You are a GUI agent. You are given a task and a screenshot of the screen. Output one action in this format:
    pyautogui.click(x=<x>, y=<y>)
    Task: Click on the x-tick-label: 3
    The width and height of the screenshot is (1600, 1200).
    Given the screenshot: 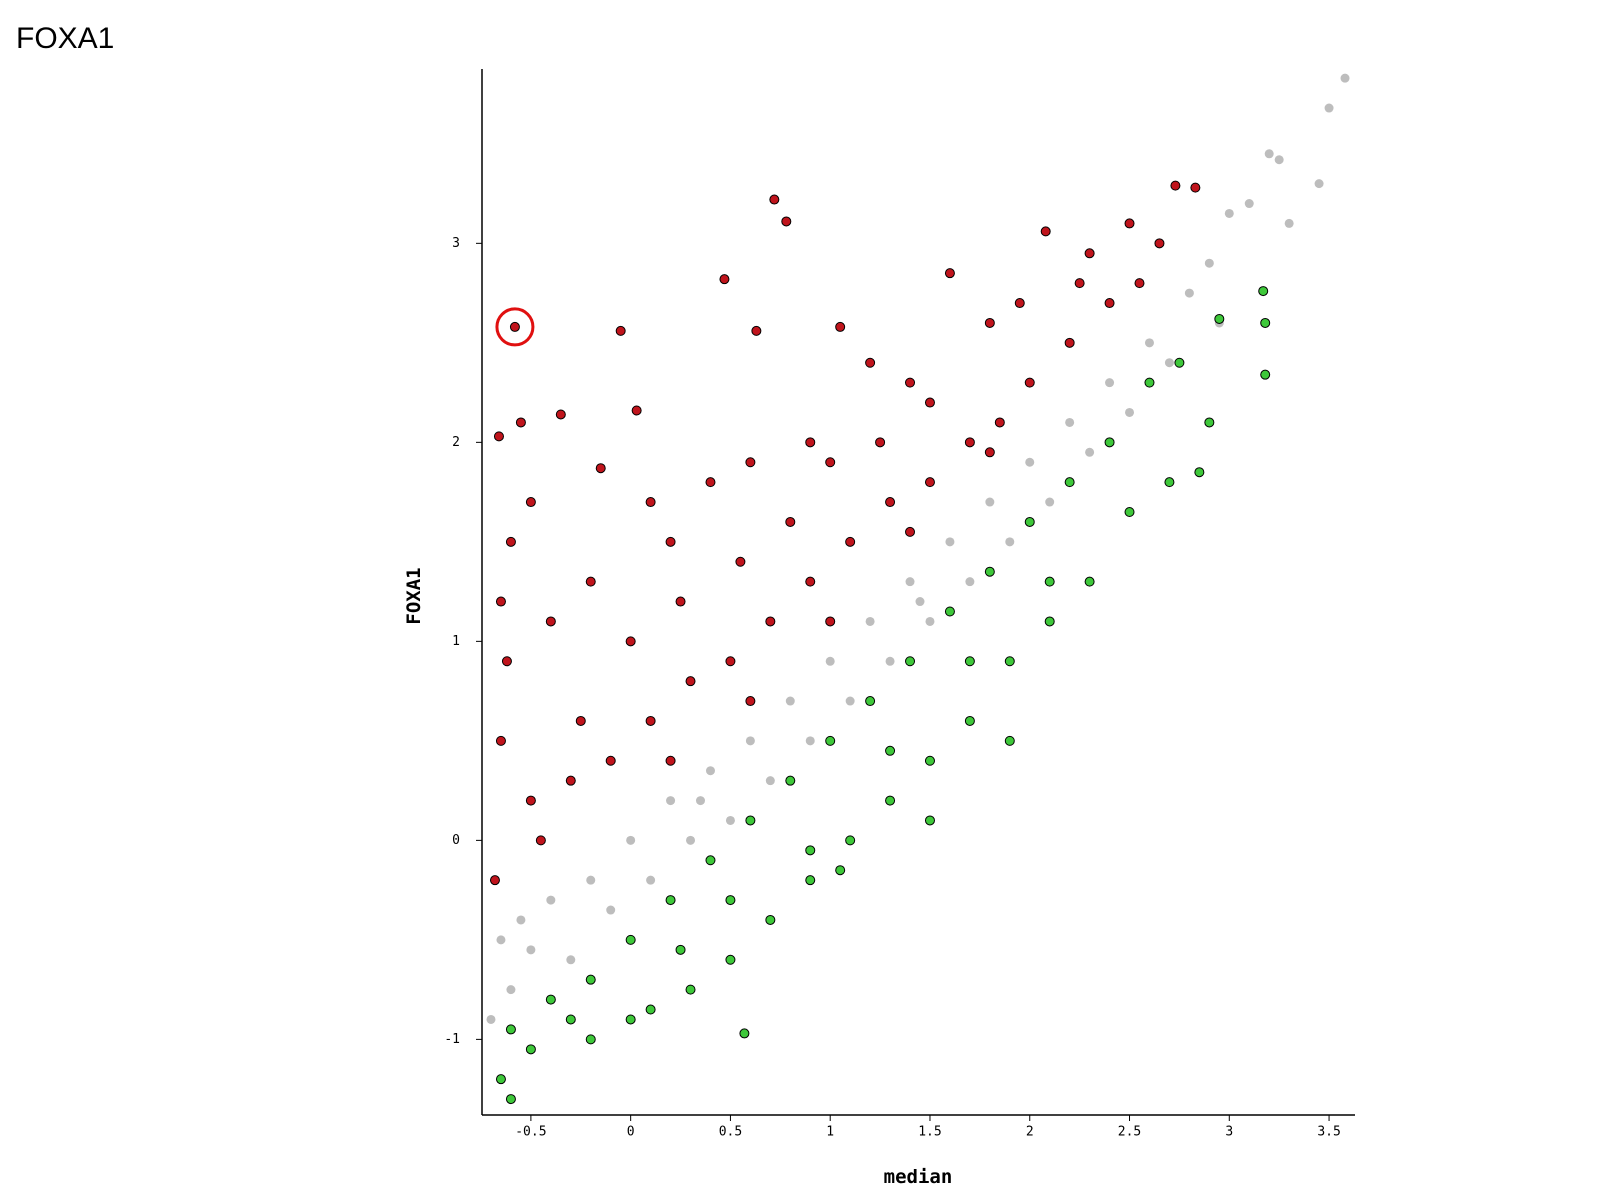 What is the action you would take?
    pyautogui.click(x=1229, y=1132)
    